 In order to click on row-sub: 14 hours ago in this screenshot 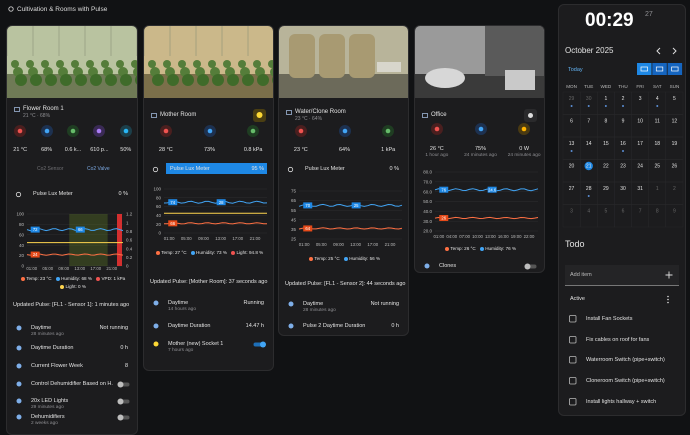, I will do `click(182, 309)`.